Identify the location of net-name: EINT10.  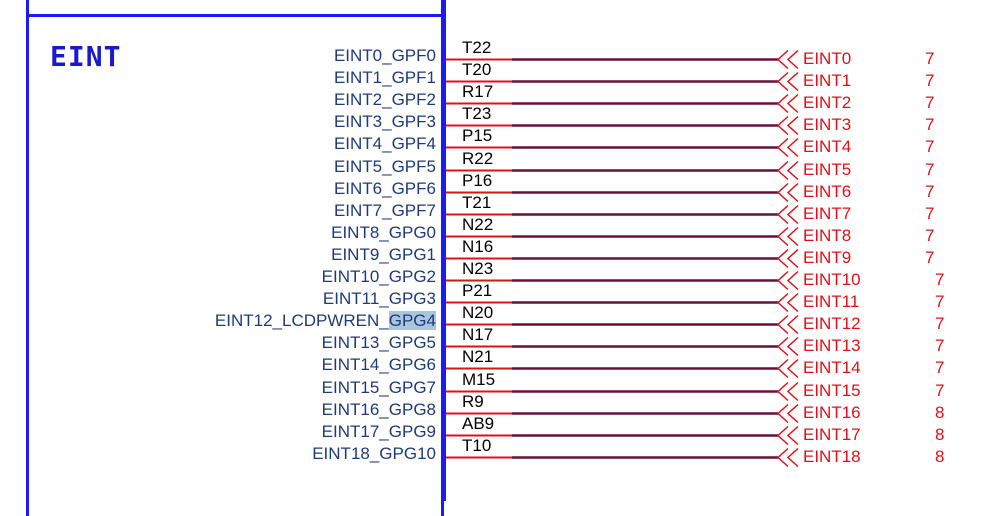
(832, 279).